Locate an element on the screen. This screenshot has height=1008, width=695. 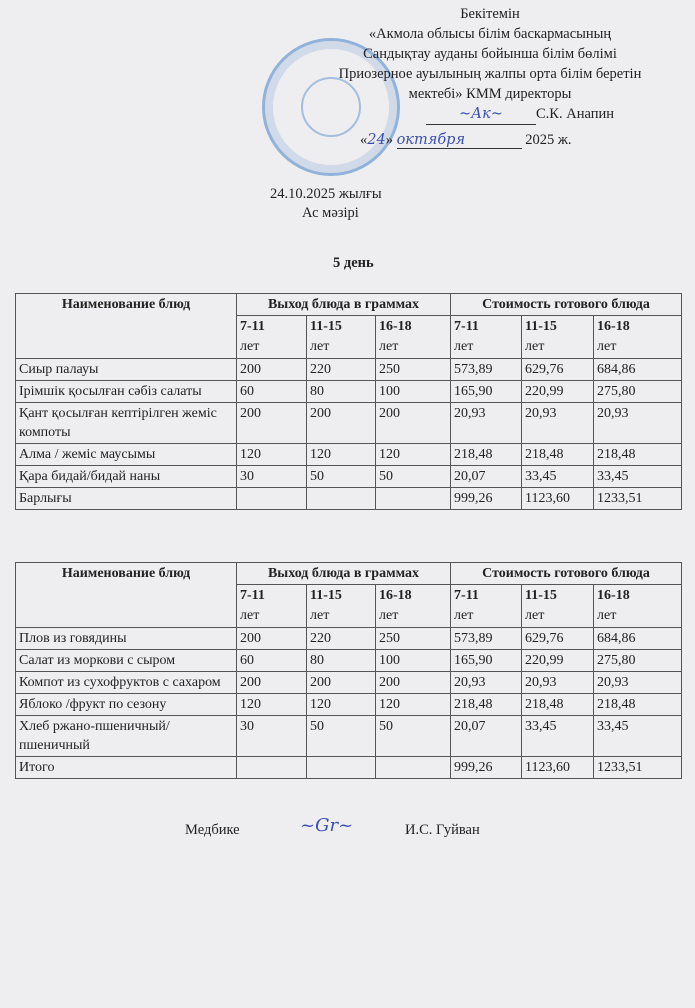
cell-value: 684,86 is located at coordinates (637, 638).